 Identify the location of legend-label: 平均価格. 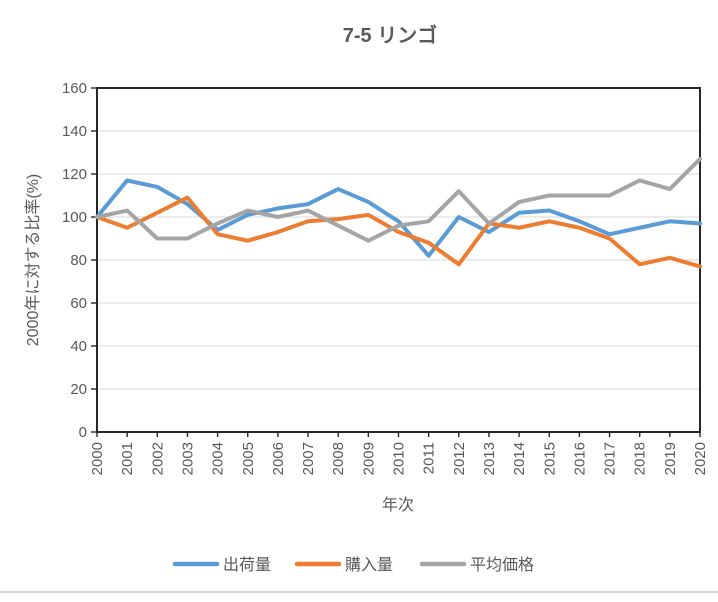
(502, 565).